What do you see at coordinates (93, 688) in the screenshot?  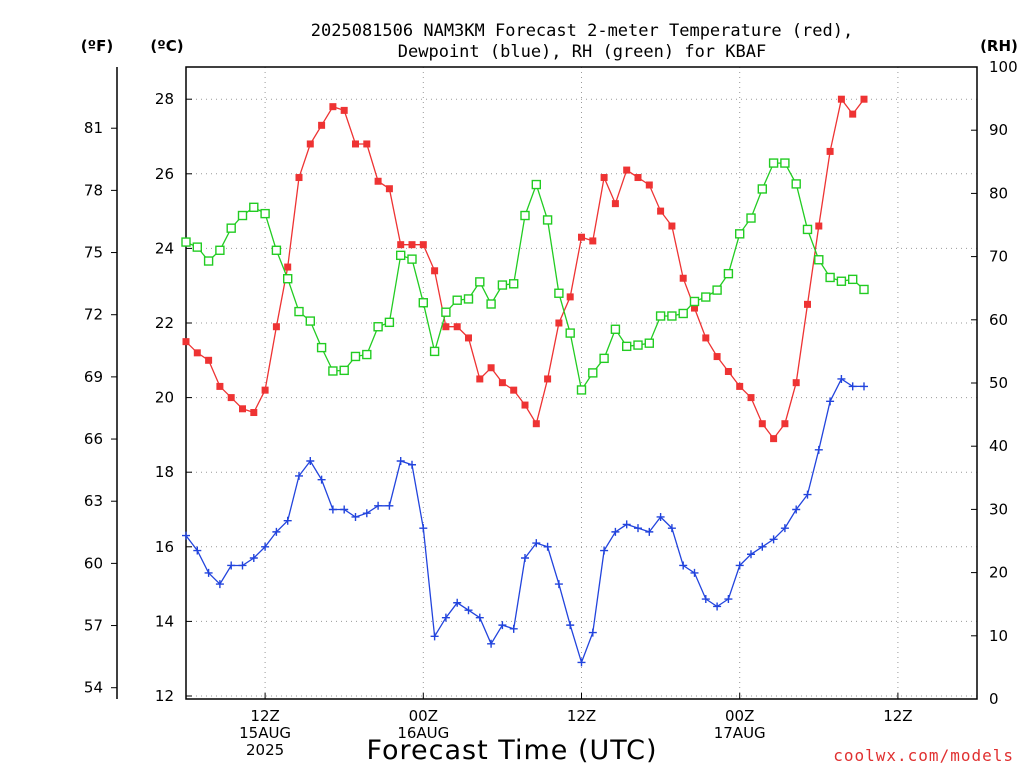 I see `fahrenheit-tick-label: 54` at bounding box center [93, 688].